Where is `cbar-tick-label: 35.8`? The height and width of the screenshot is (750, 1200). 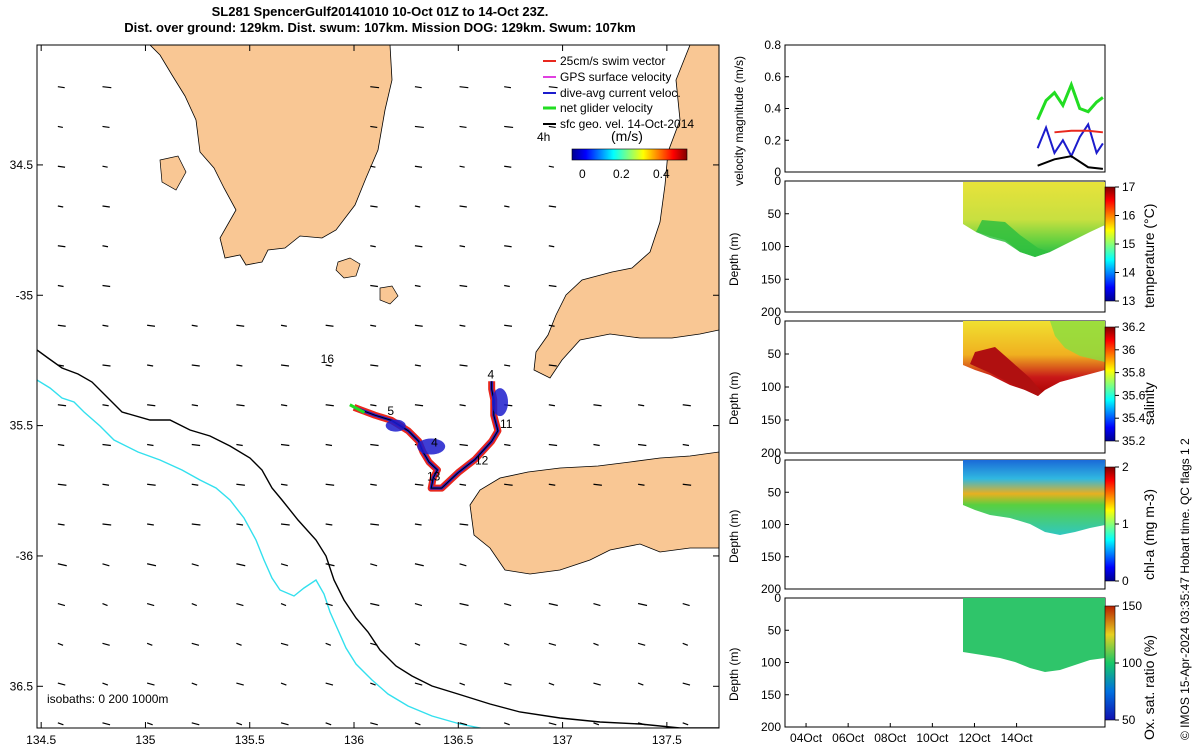 cbar-tick-label: 35.8 is located at coordinates (1134, 373).